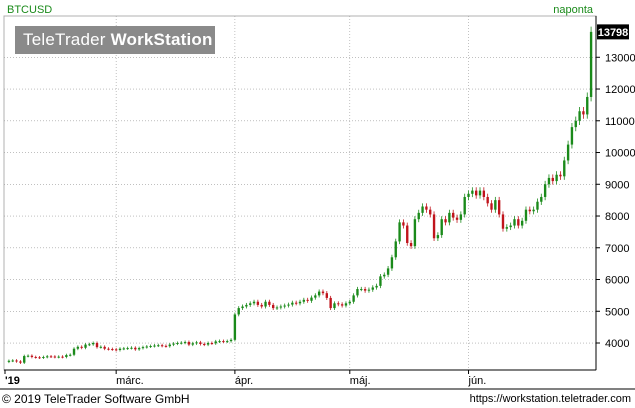  Describe the element at coordinates (12, 381) in the screenshot. I see `x-tick-label: '19` at that location.